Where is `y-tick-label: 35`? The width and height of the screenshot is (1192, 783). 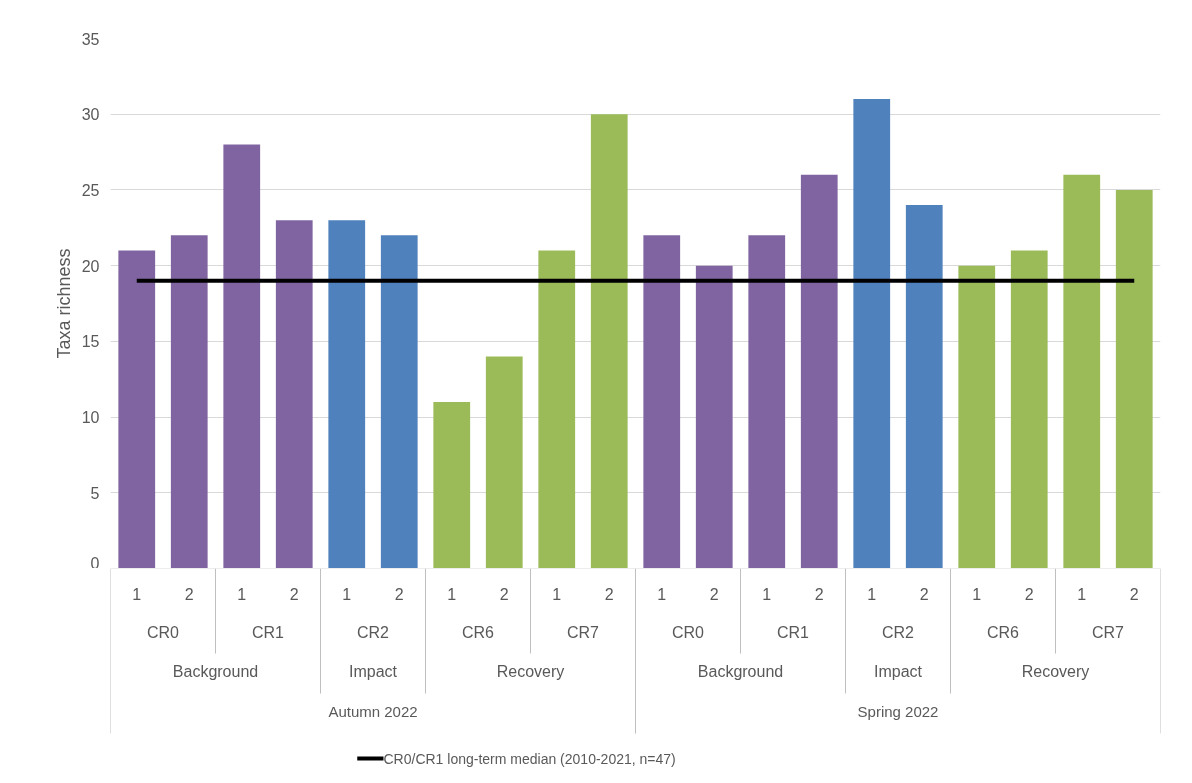
y-tick-label: 35 is located at coordinates (90, 39).